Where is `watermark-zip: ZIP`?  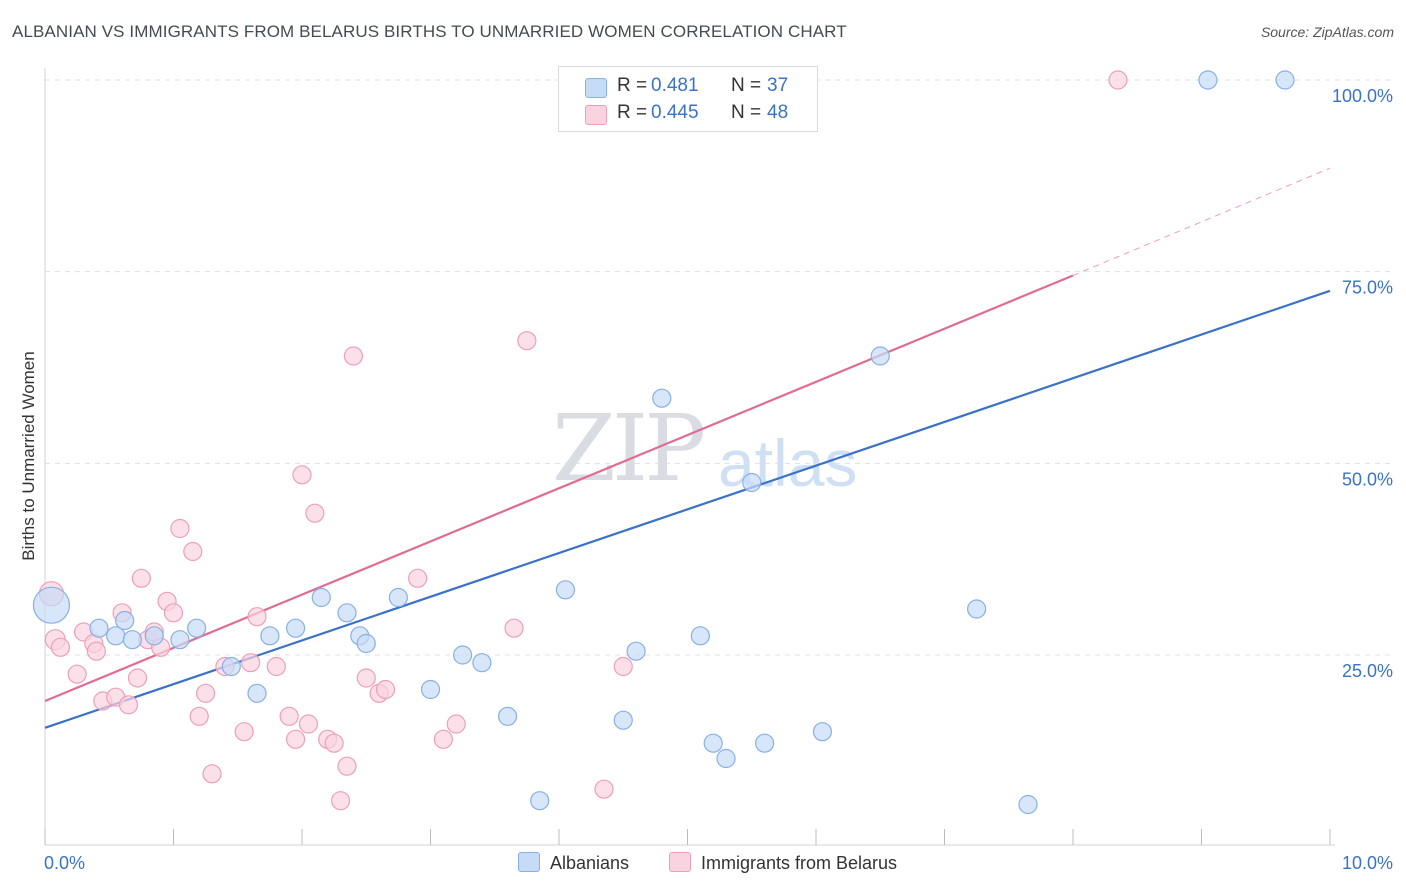
watermark-zip: ZIP is located at coordinates (629, 448).